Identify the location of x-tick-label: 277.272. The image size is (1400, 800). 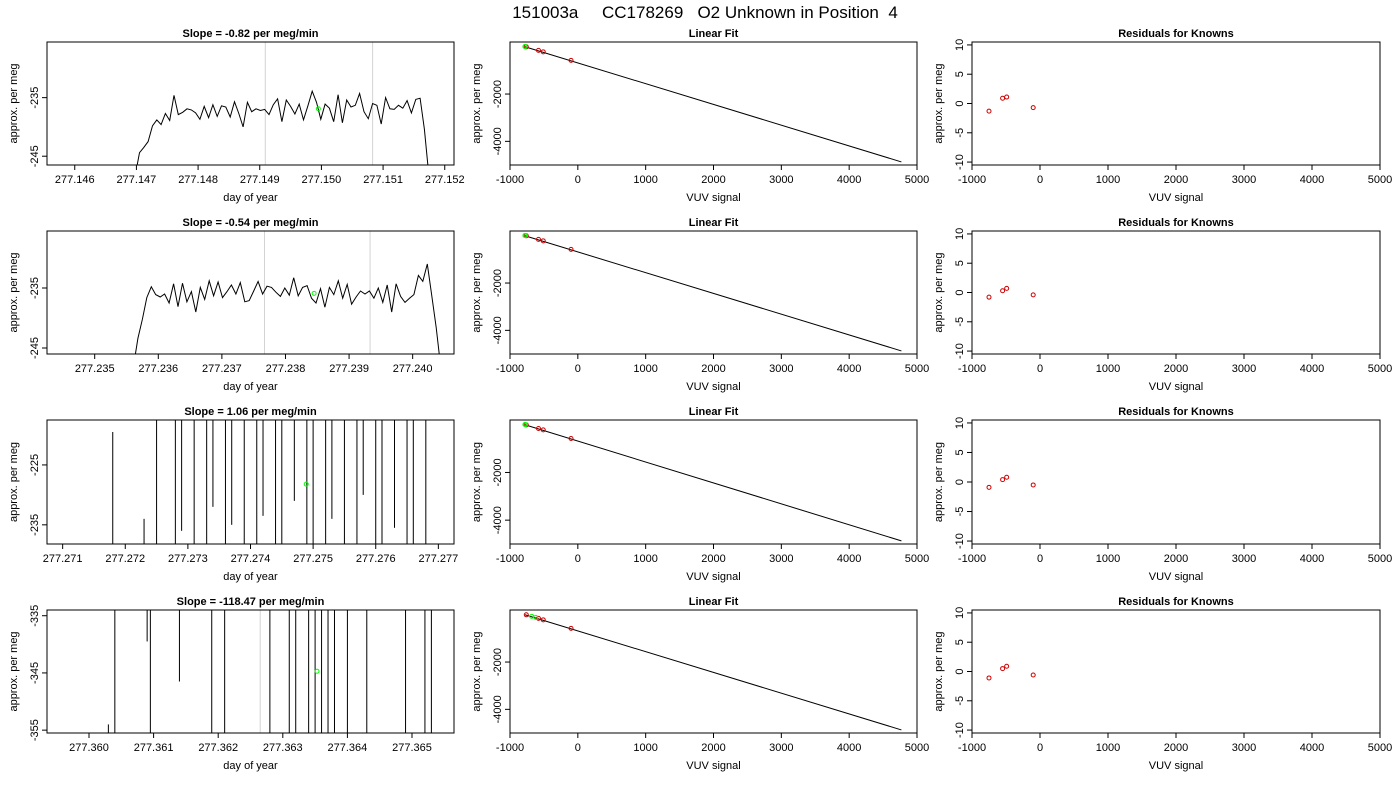
(125, 559).